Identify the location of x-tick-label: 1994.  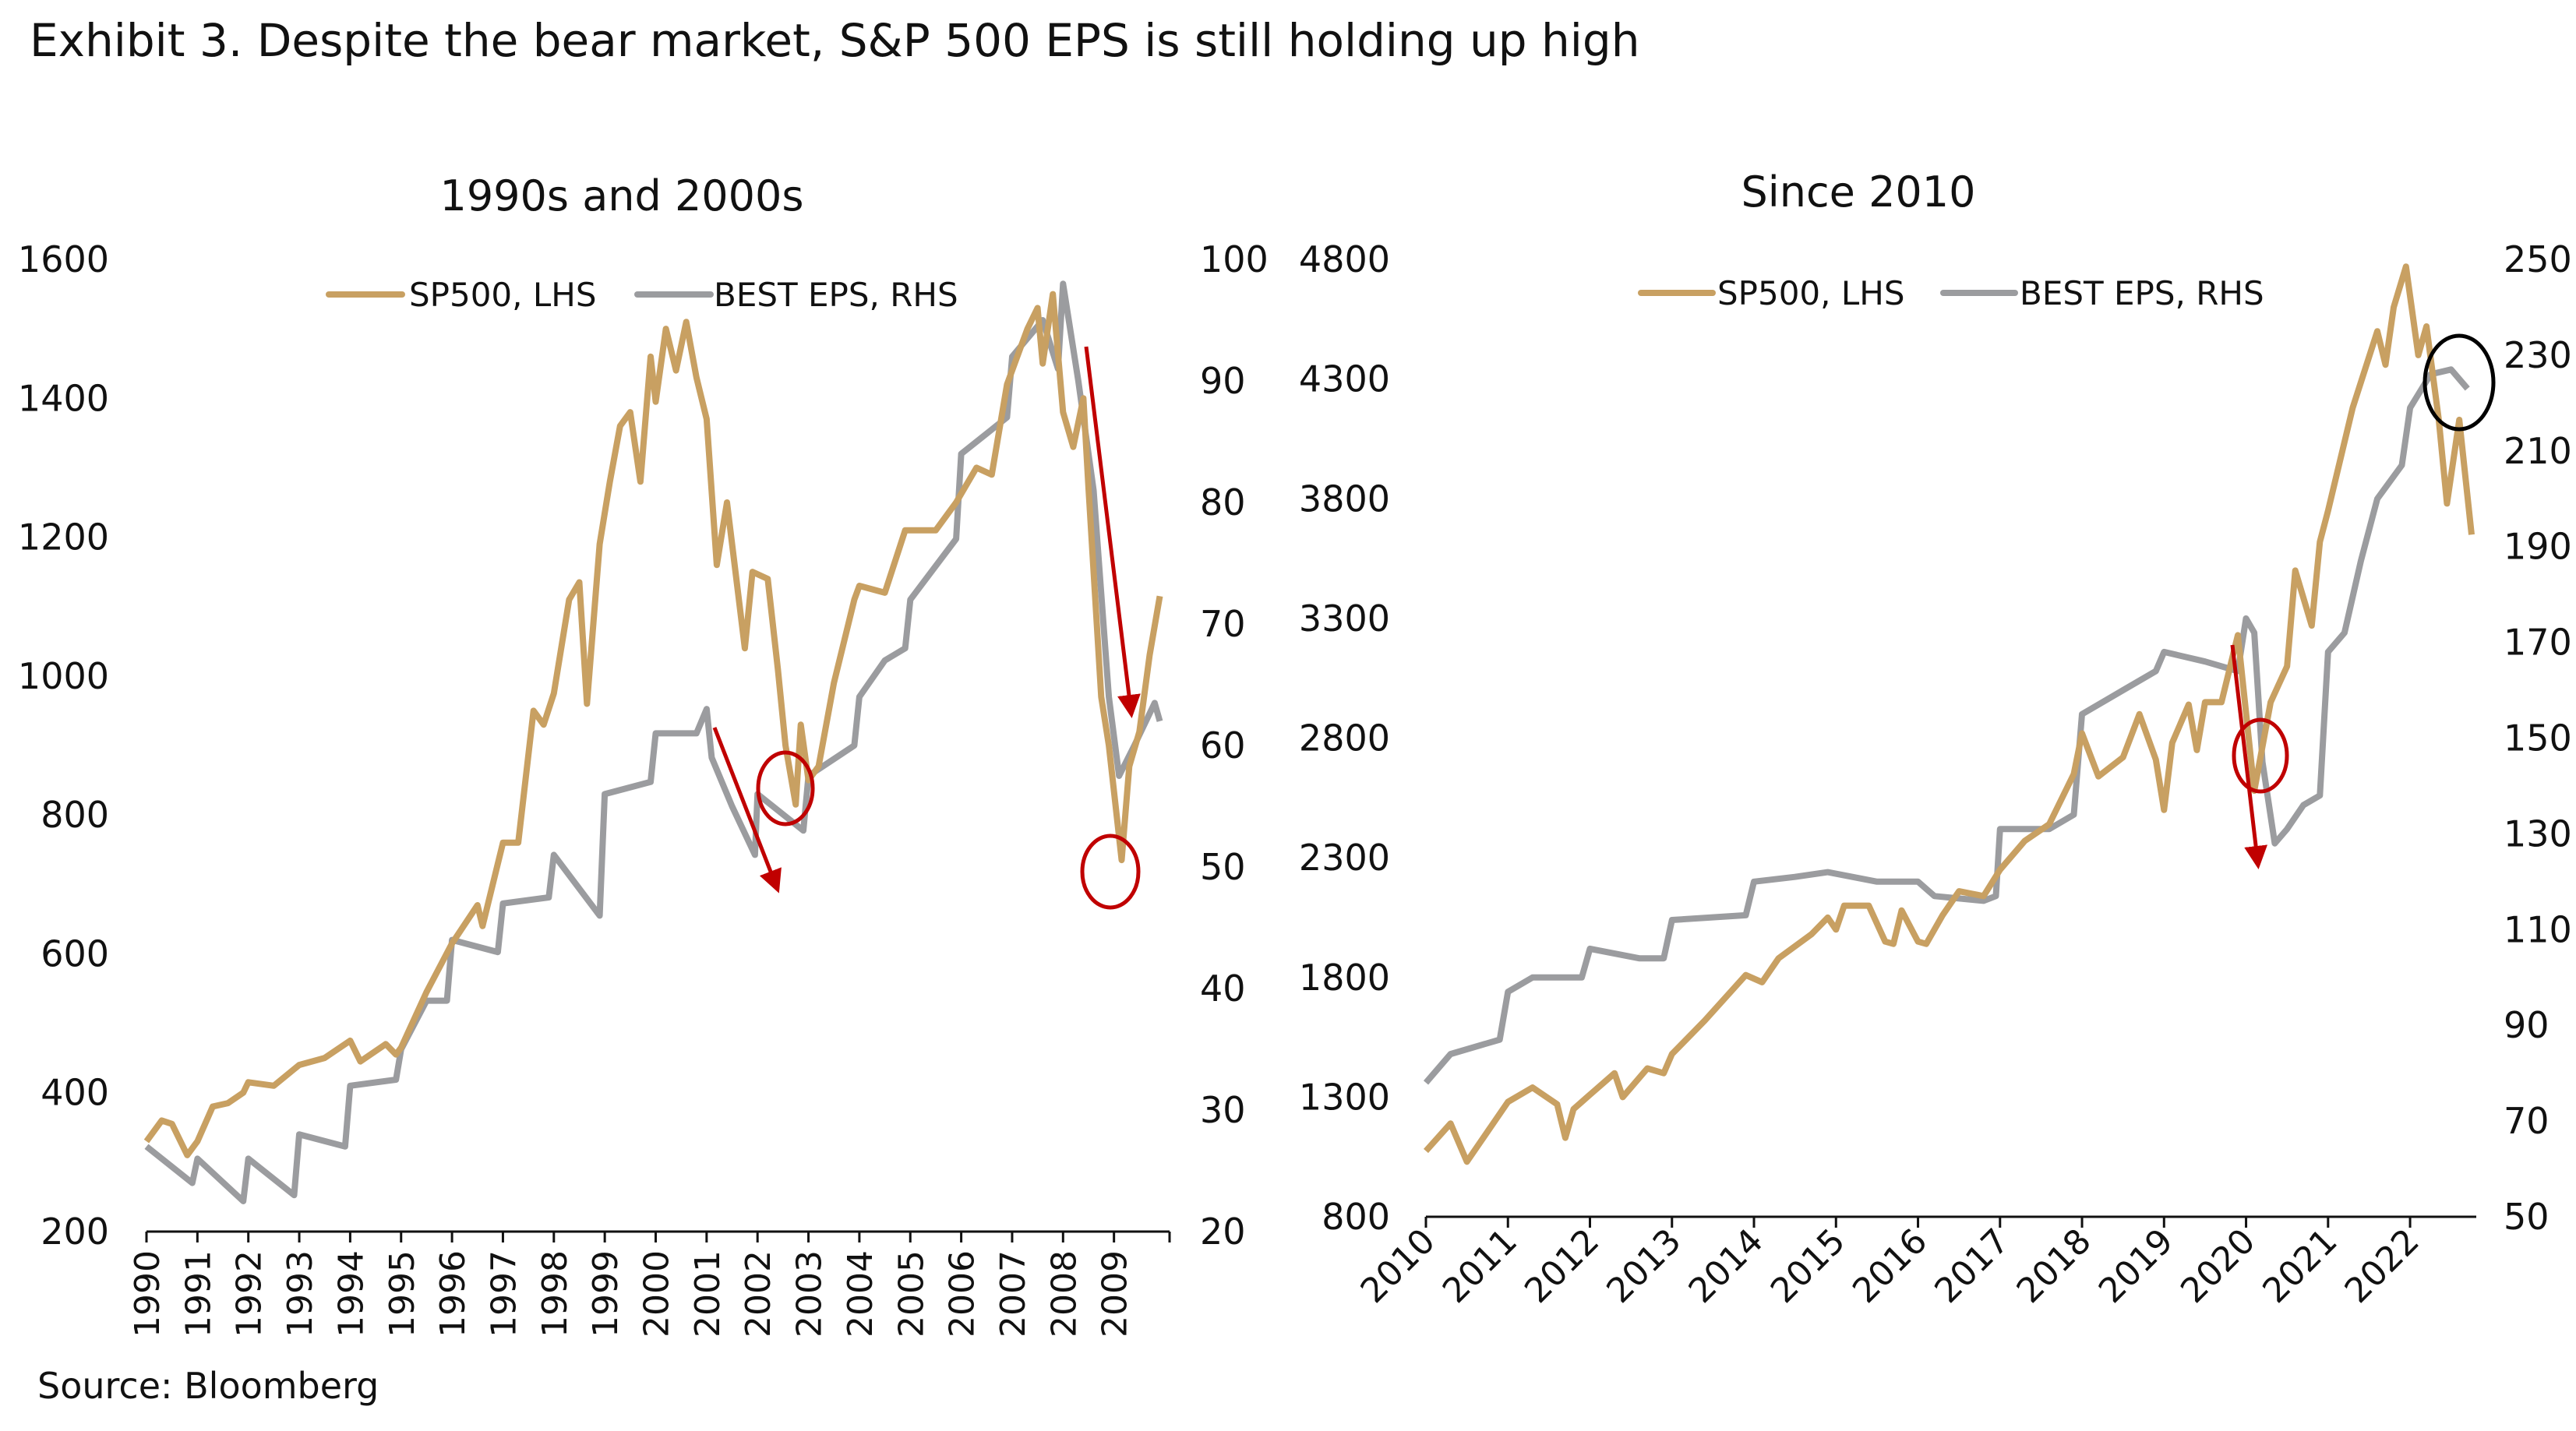
(351, 1294).